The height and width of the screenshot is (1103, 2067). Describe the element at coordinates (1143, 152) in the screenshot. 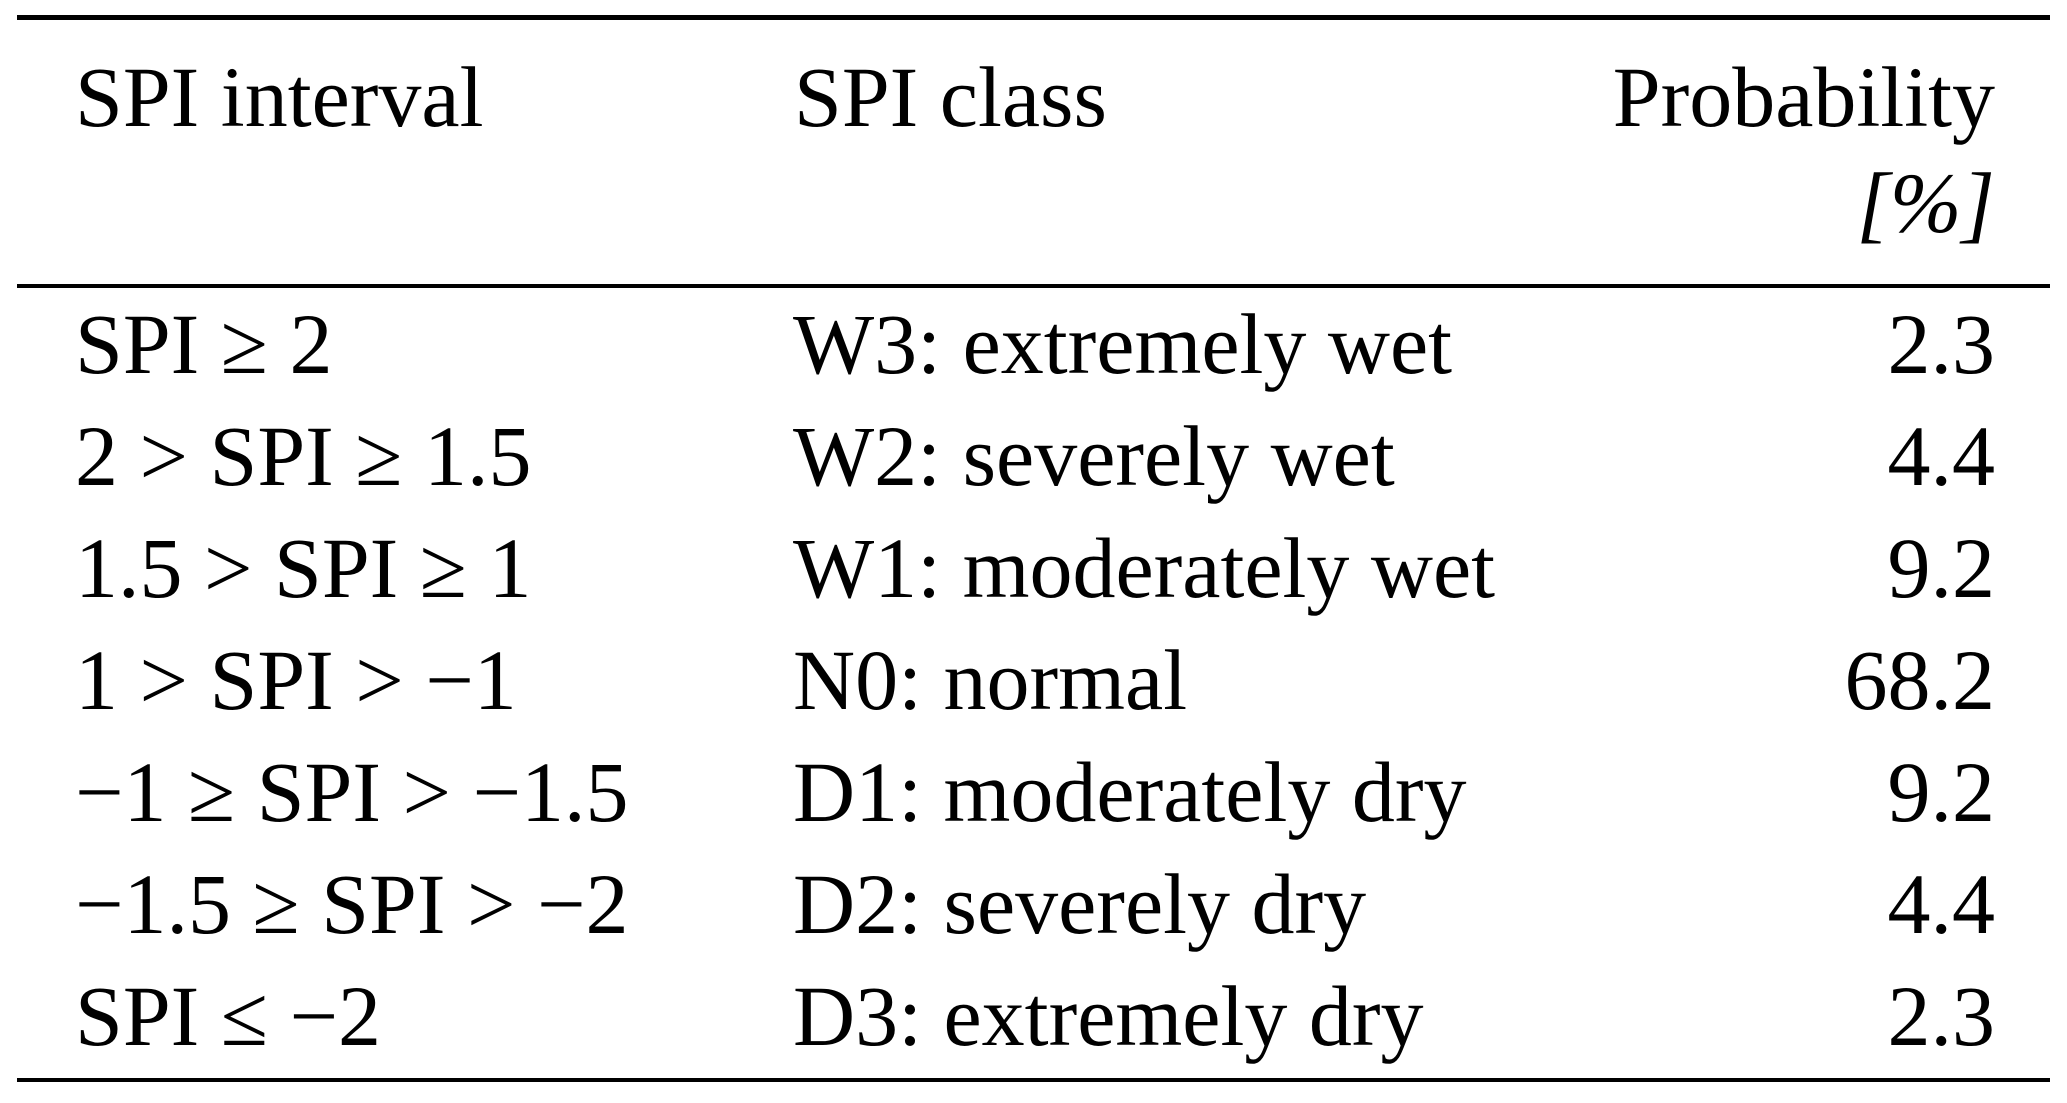

I see `header-spi-class: SPI class` at that location.